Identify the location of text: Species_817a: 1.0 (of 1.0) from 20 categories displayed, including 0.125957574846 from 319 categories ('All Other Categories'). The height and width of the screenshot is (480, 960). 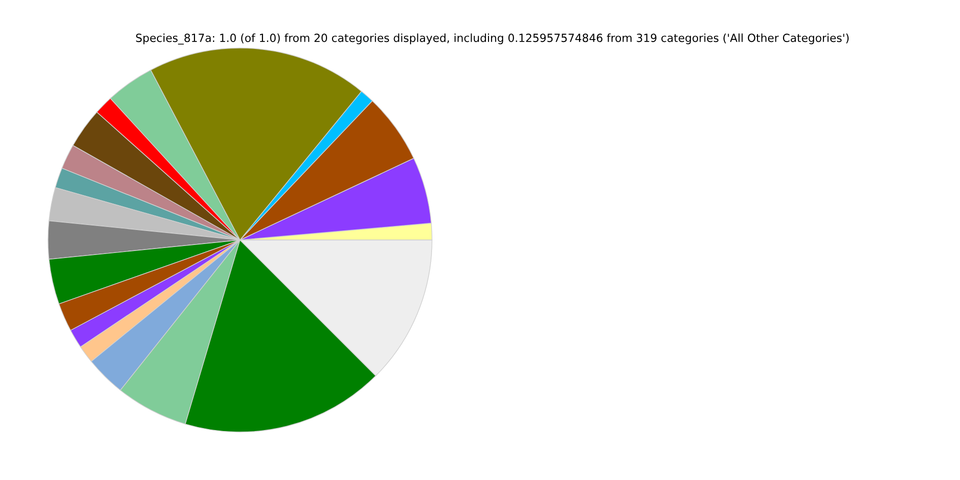
(492, 39).